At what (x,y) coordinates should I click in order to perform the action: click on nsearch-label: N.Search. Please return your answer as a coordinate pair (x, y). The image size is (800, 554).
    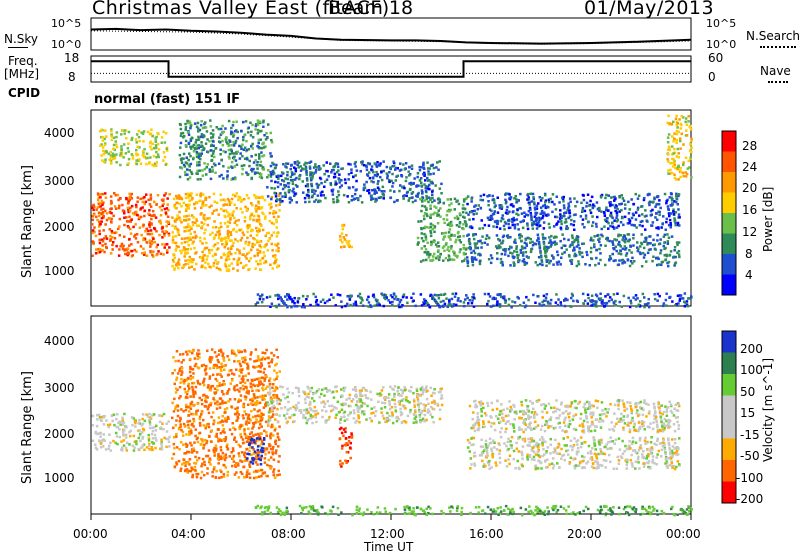
    Looking at the image, I should click on (773, 36).